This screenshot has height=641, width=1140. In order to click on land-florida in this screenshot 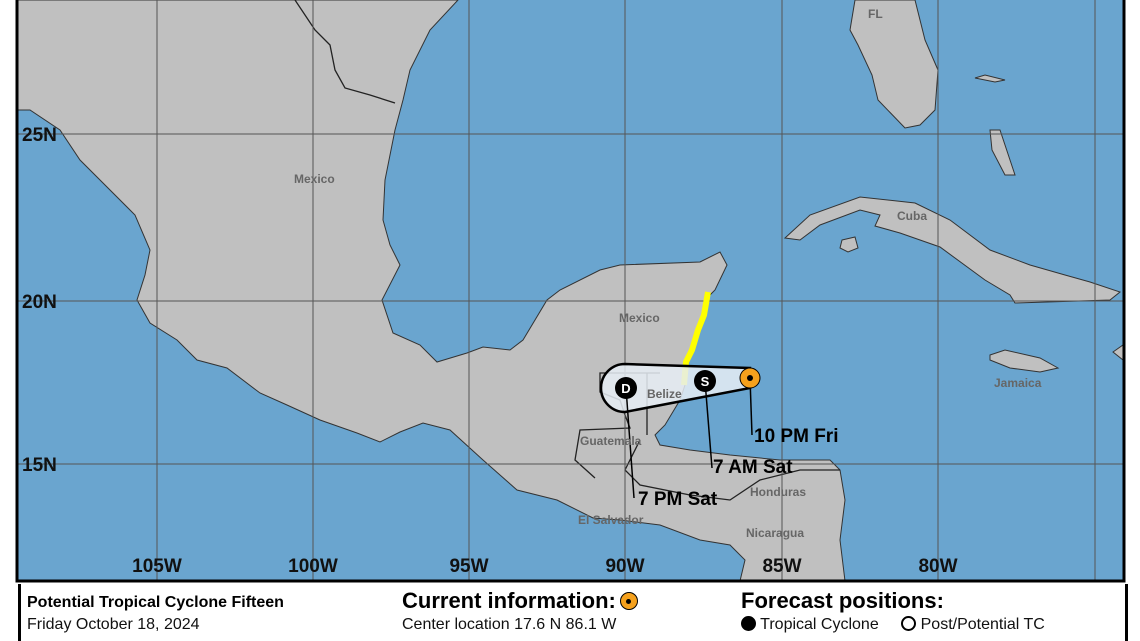, I will do `click(894, 64)`.